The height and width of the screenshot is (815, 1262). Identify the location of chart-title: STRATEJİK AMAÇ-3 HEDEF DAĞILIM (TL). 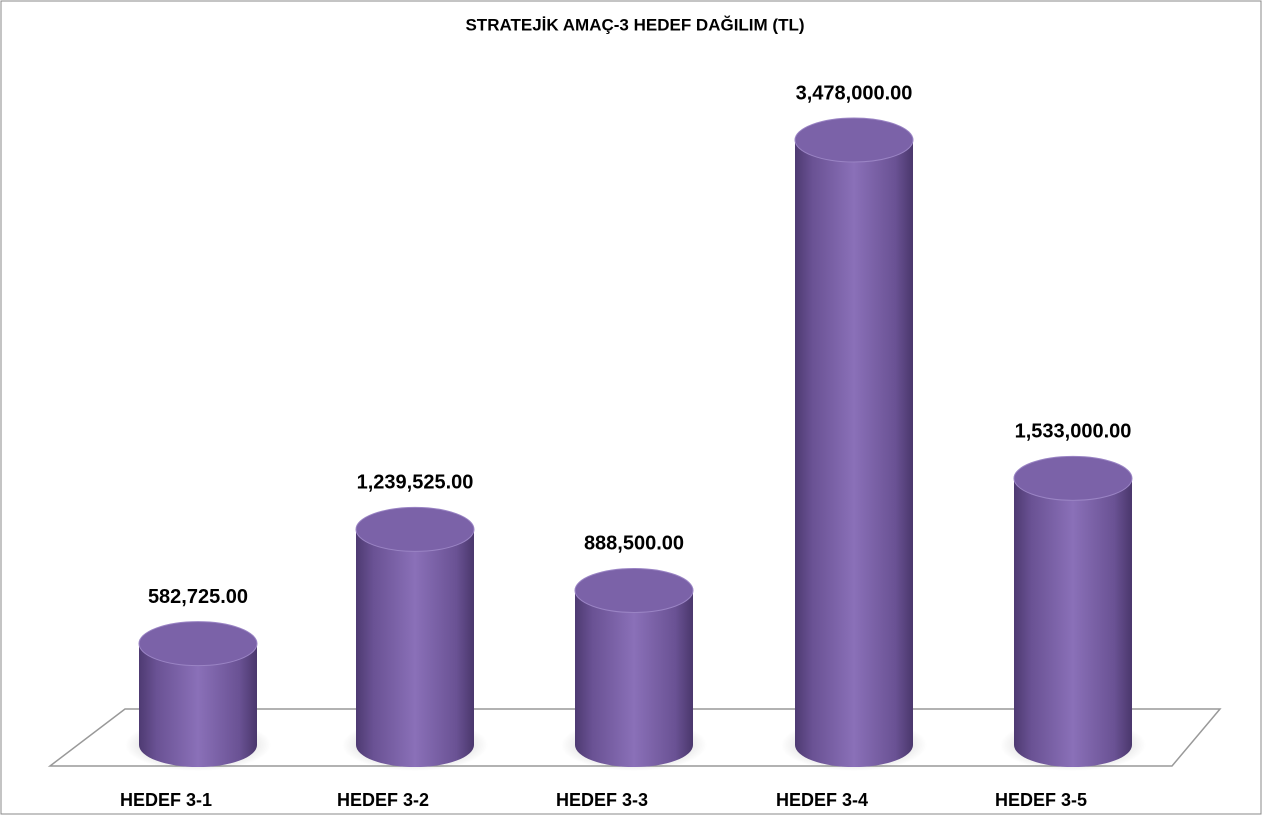
(634, 24).